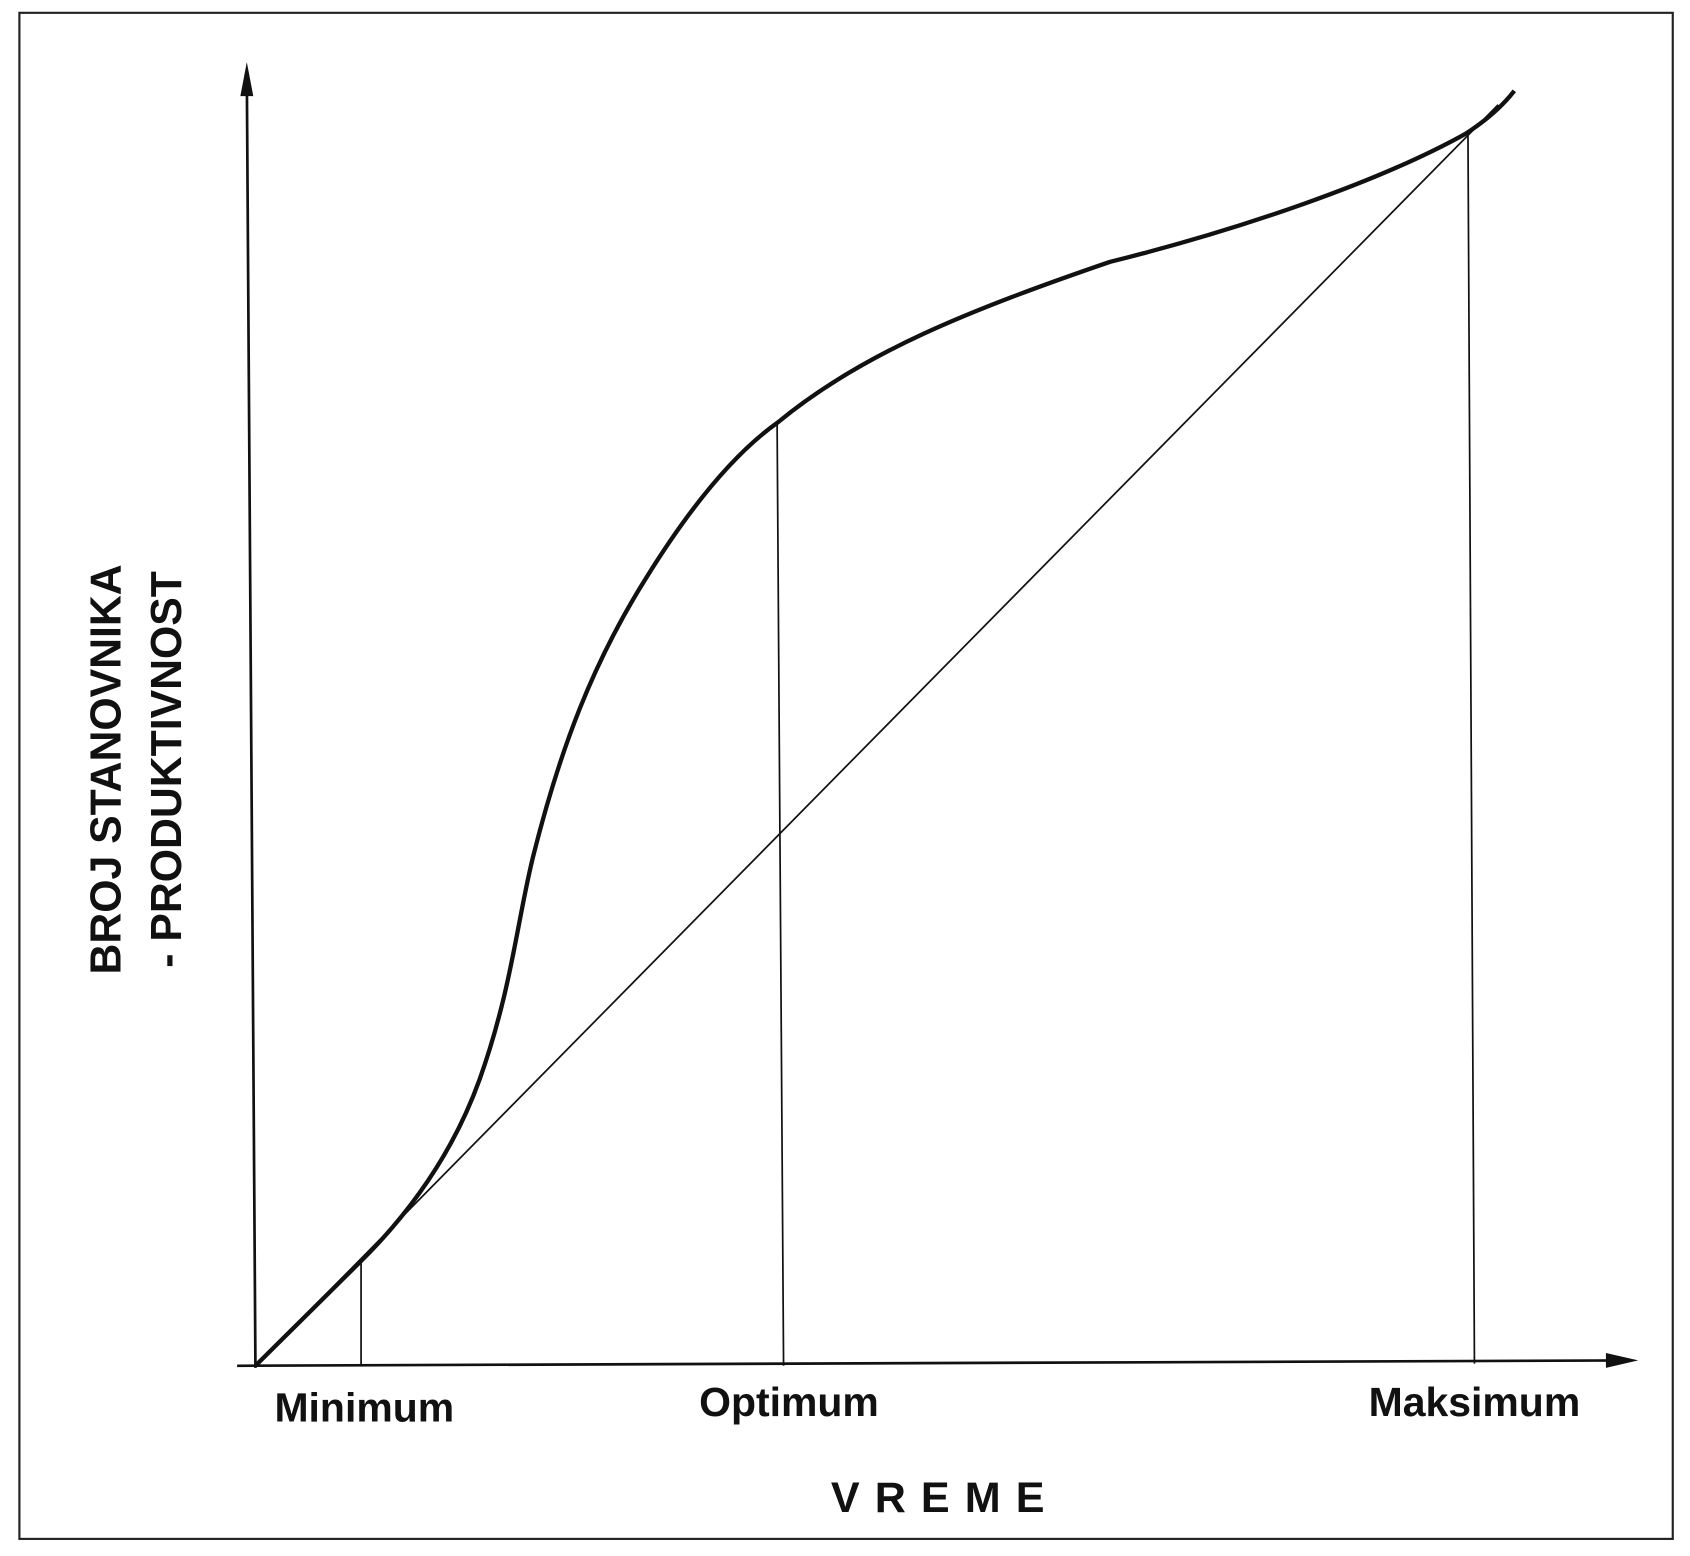 This screenshot has width=1690, height=1556. I want to click on x-axis-arrow, so click(1622, 1360).